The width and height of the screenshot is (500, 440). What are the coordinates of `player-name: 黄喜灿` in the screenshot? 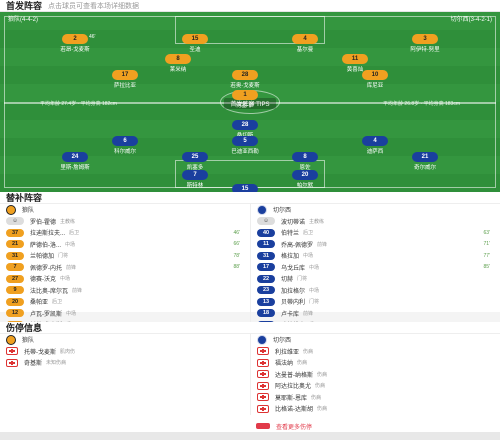 It's located at (355, 70).